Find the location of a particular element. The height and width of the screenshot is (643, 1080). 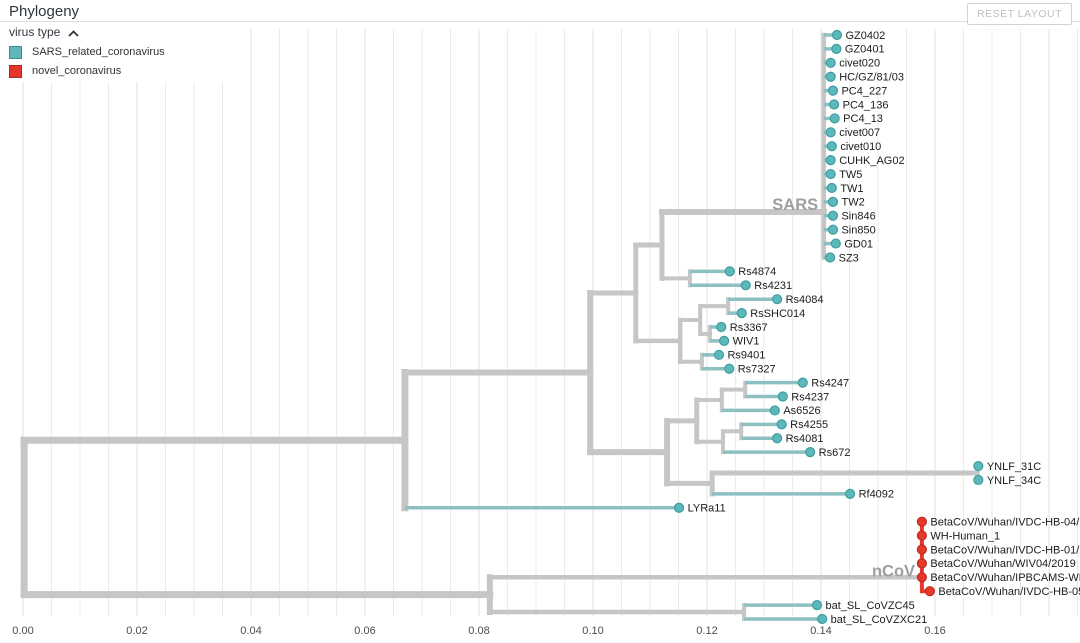

tip-label: Sin850 is located at coordinates (858, 230).